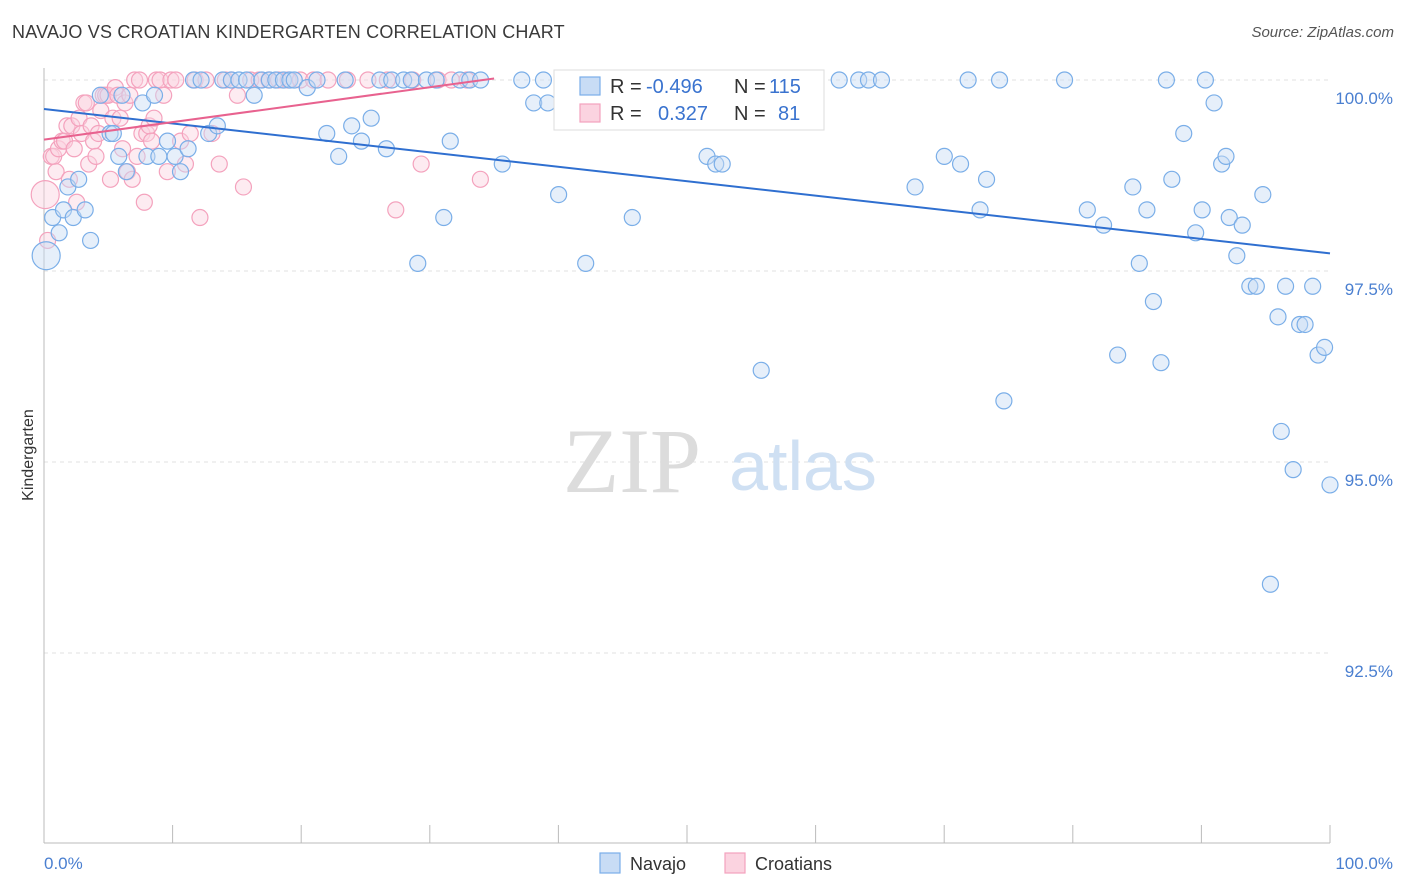 The height and width of the screenshot is (892, 1406). I want to click on legend-navajo-swatch, so click(610, 863).